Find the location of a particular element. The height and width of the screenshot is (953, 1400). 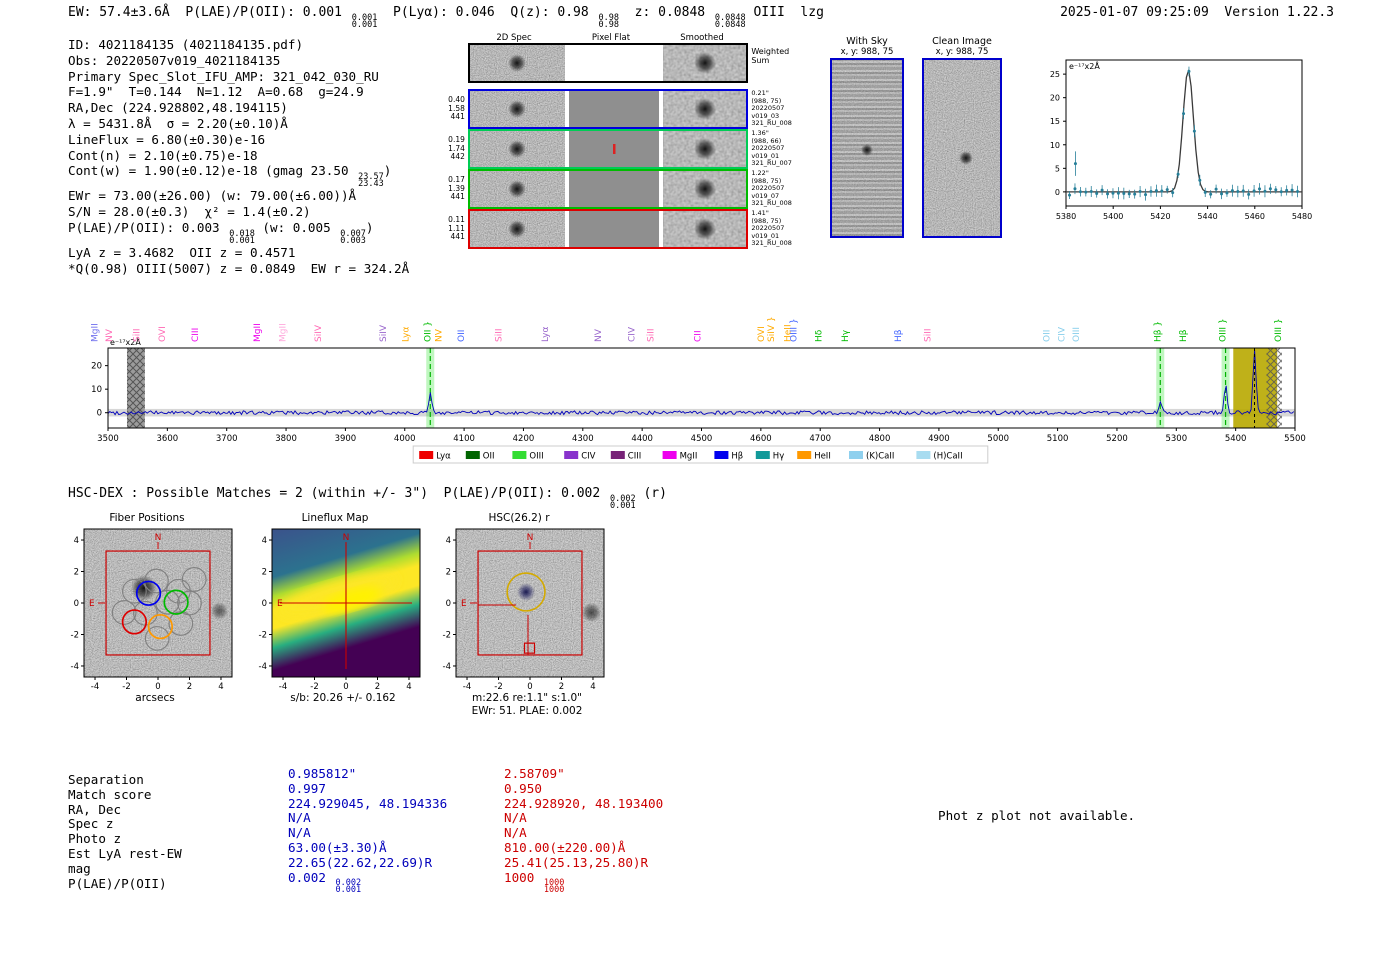

spec2d-row-weights: 0.19 1.74 442 is located at coordinates (456, 148).